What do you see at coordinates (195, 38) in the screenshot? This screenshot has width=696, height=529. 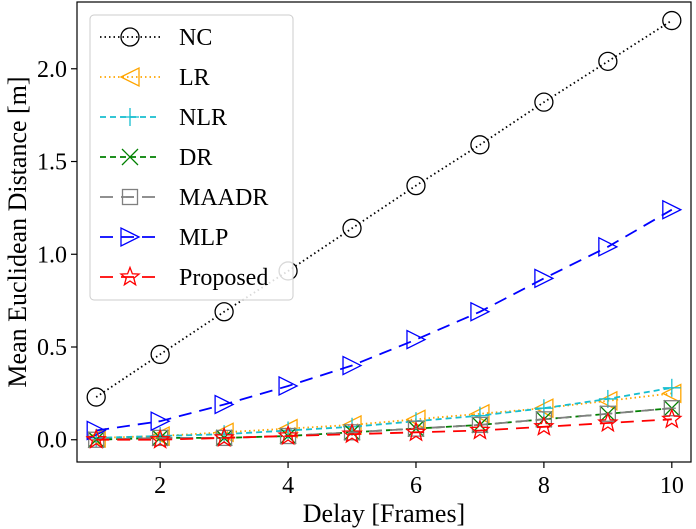 I see `legend-label: NC` at bounding box center [195, 38].